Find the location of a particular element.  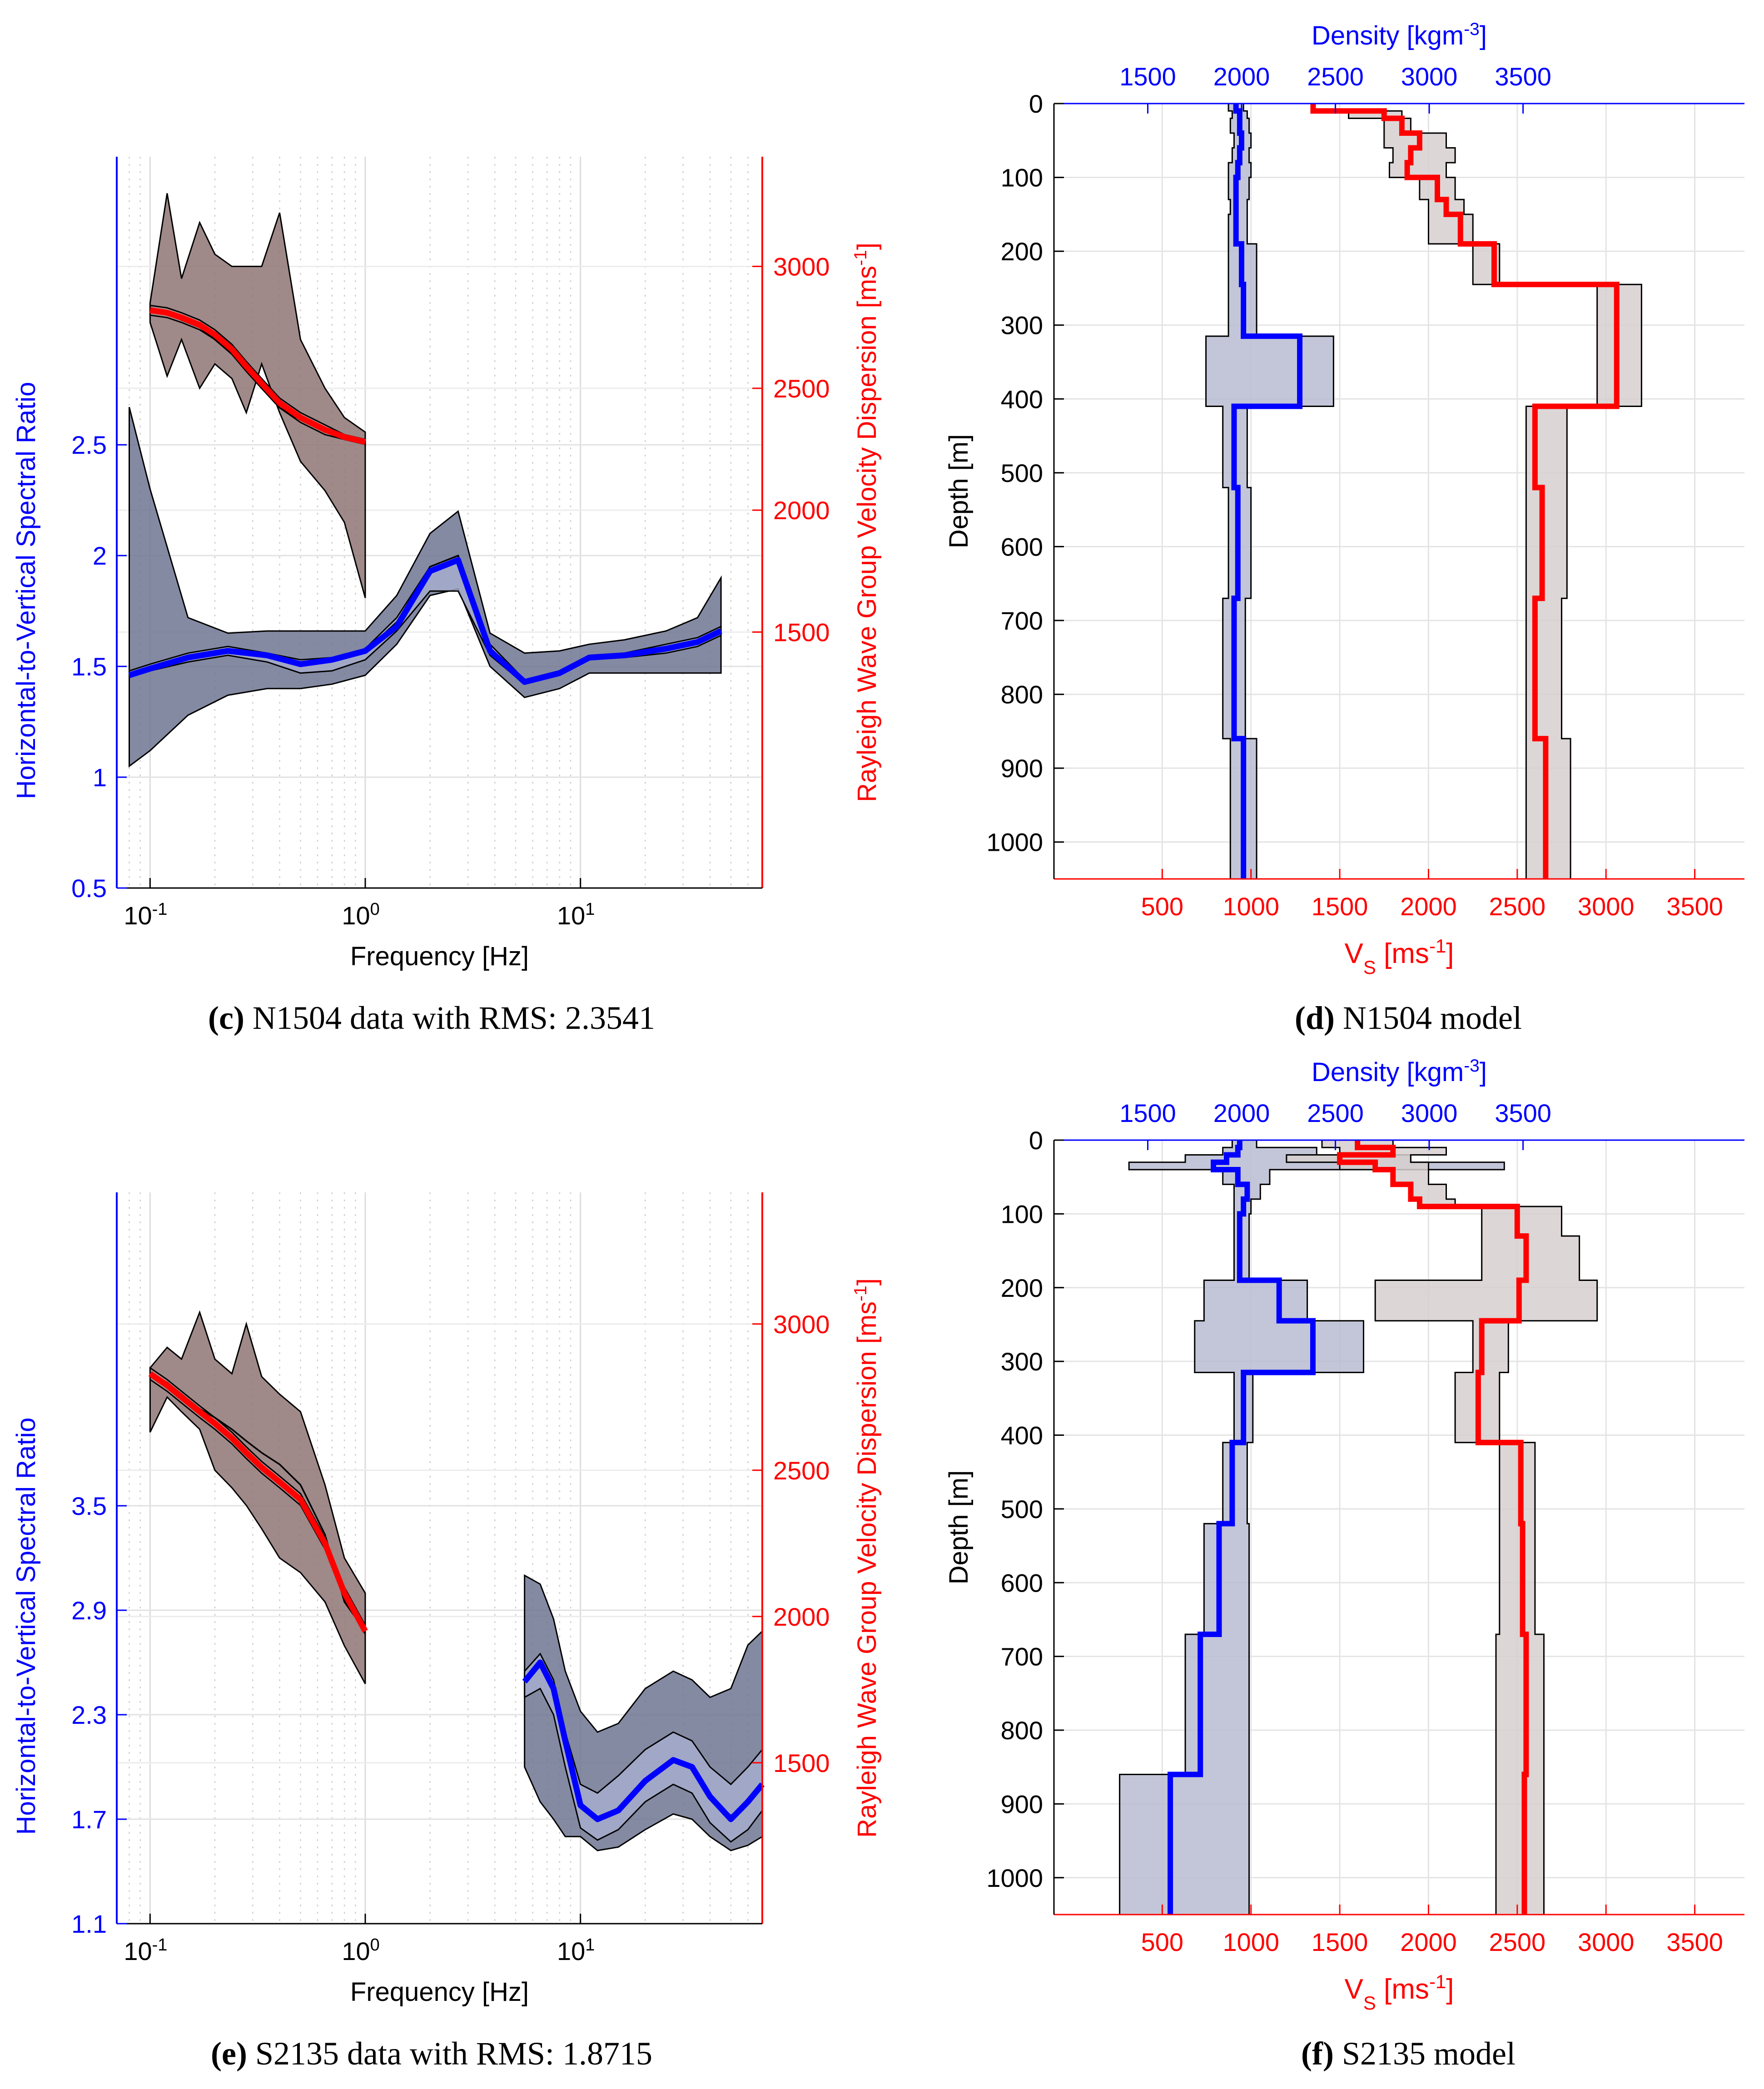

x-tick-label-e: 10⁰ is located at coordinates (360, 1950).